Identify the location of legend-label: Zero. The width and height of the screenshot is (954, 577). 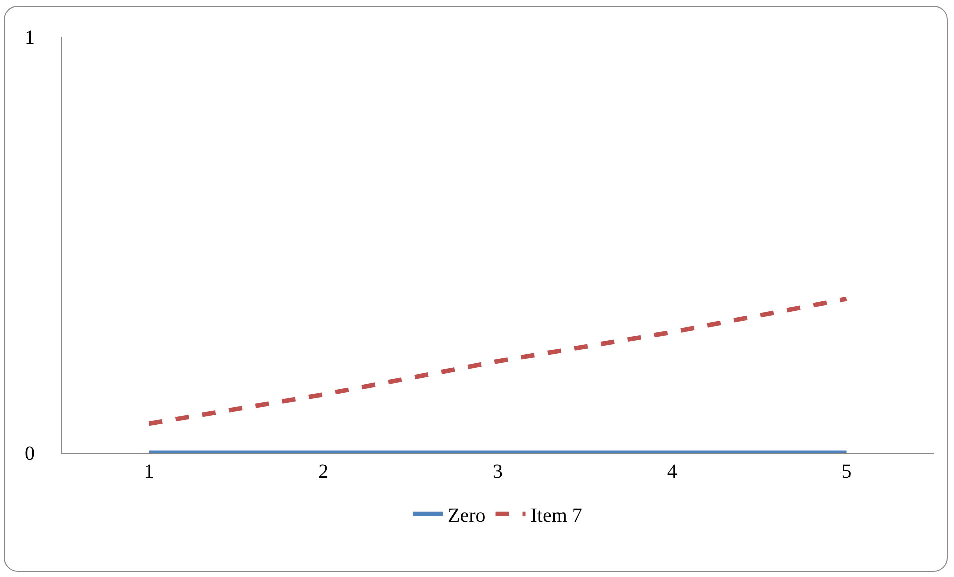
(467, 515).